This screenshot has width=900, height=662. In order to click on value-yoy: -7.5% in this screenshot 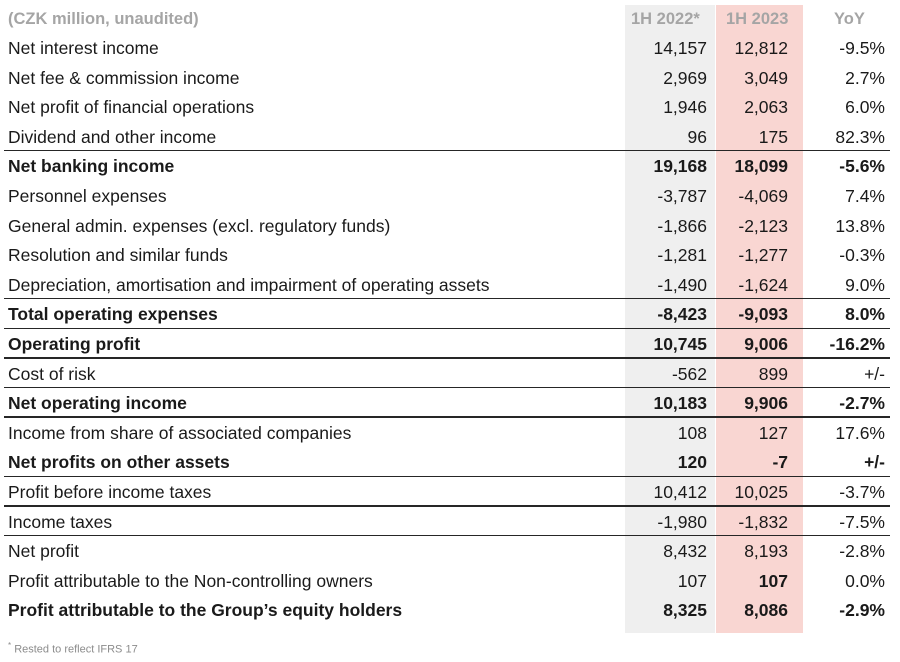, I will do `click(862, 521)`.